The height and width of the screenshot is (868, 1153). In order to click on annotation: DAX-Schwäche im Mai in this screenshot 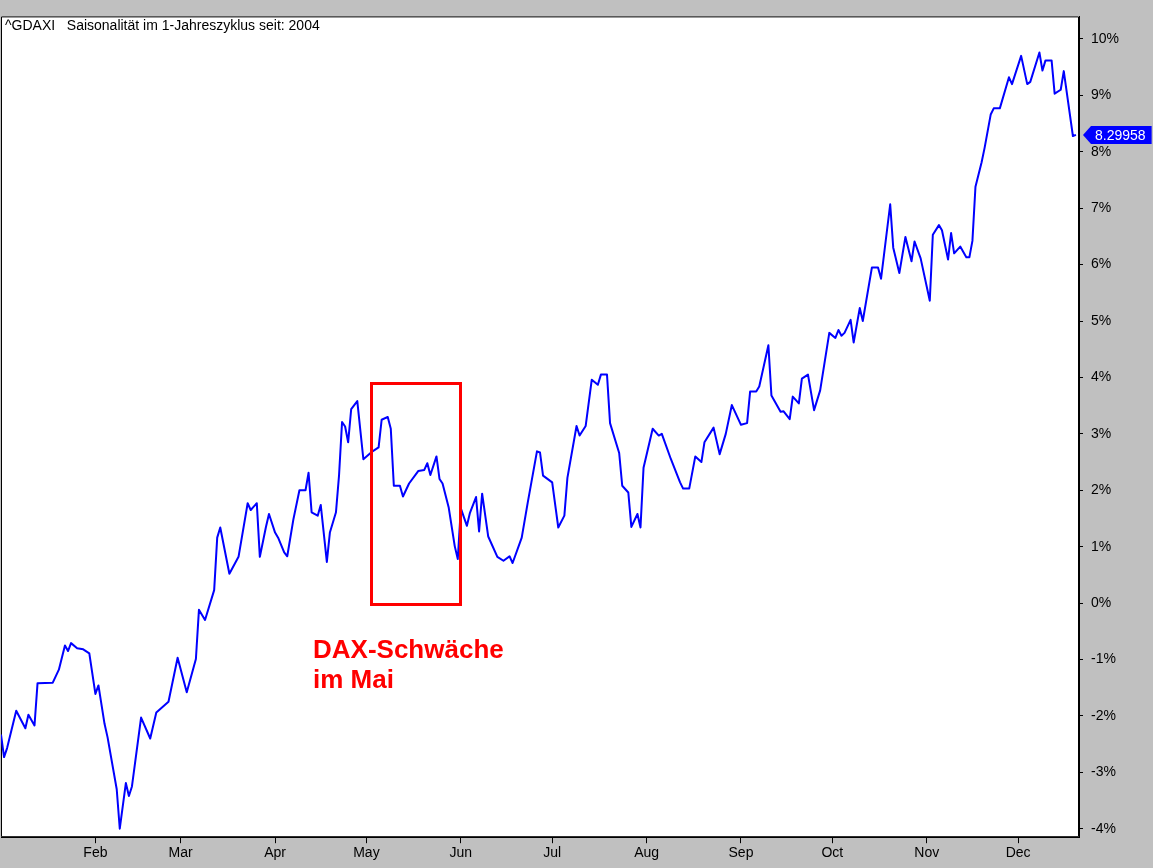, I will do `click(408, 664)`.